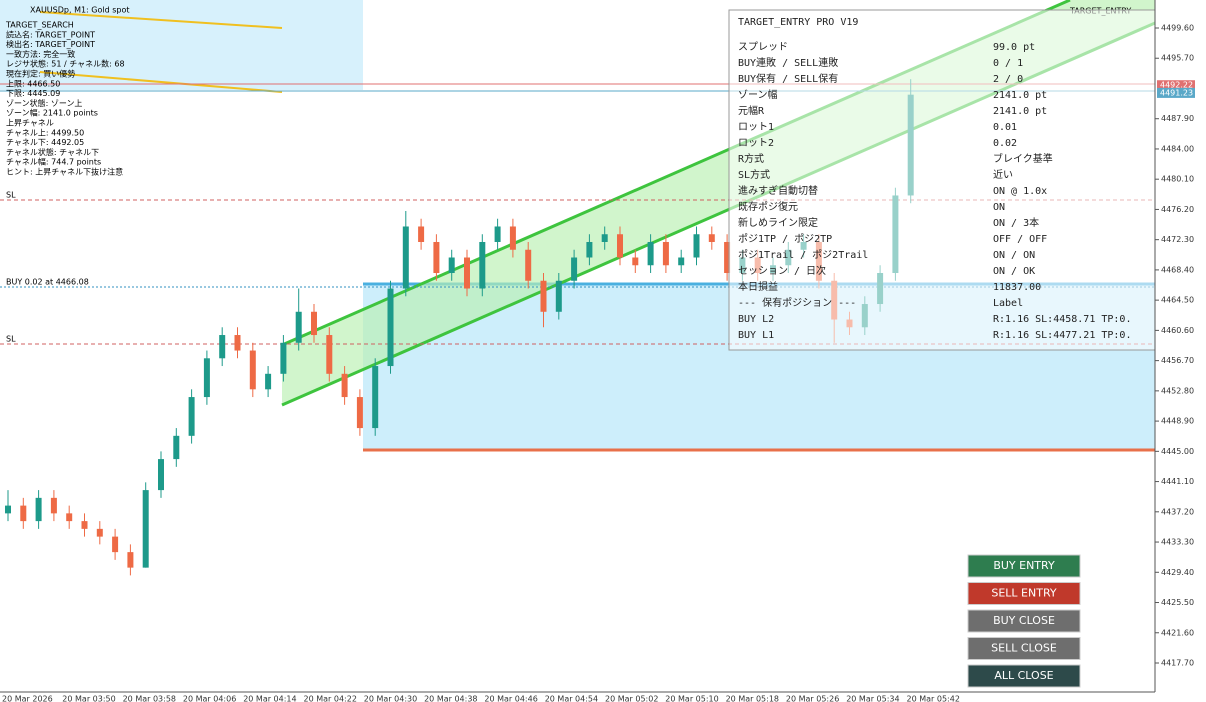  What do you see at coordinates (39, 25) in the screenshot?
I see `info-line: TARGET_SEARCH` at bounding box center [39, 25].